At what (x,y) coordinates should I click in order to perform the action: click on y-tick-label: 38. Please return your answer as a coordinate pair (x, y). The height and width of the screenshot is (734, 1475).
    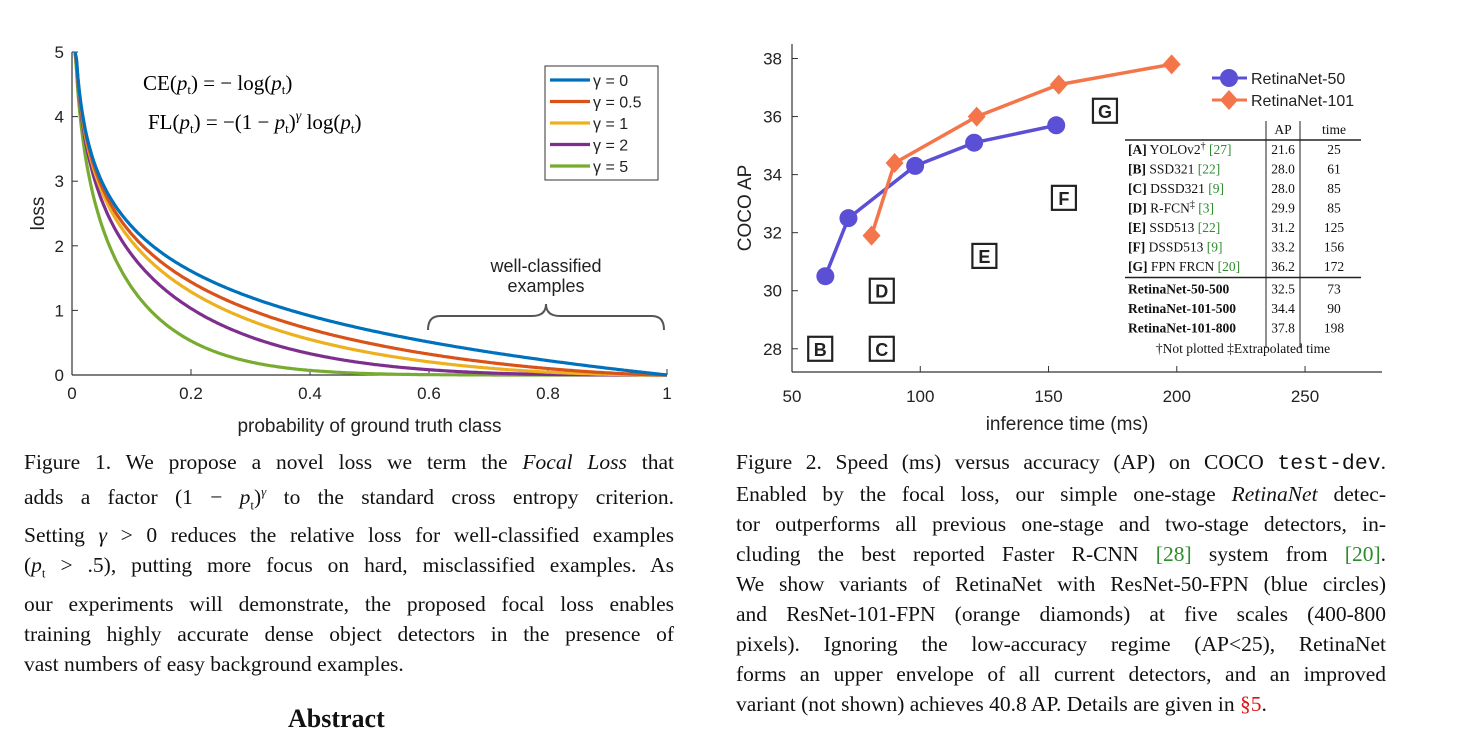
    Looking at the image, I should click on (772, 59).